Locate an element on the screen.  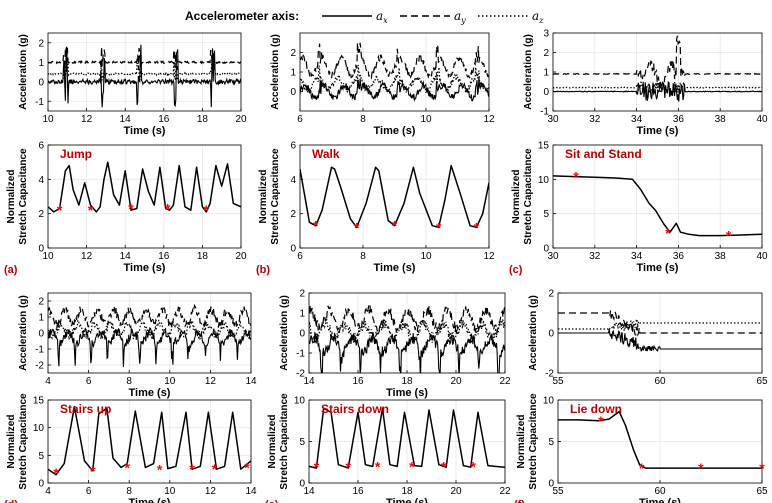
chart-title: Sit and Stand is located at coordinates (603, 154).